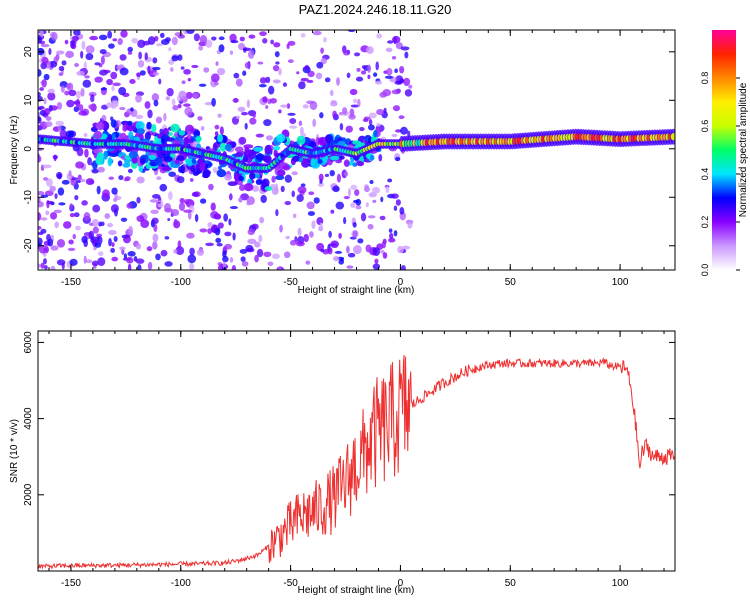 The image size is (750, 600). Describe the element at coordinates (705, 126) in the screenshot. I see `colorbar-tick-label: 0.6` at that location.